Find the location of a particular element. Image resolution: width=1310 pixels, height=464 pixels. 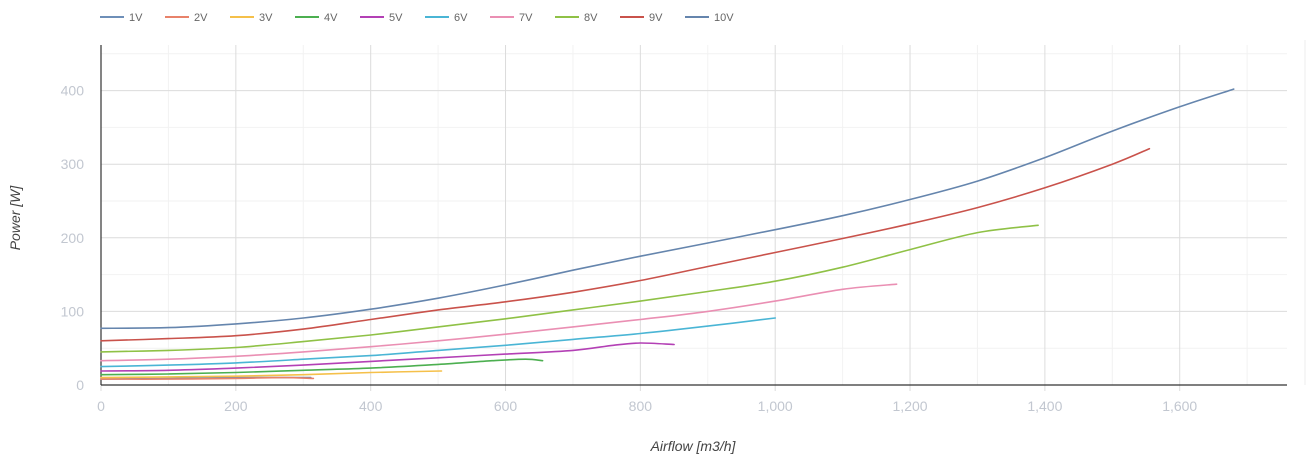

series-line-7v is located at coordinates (499, 322).